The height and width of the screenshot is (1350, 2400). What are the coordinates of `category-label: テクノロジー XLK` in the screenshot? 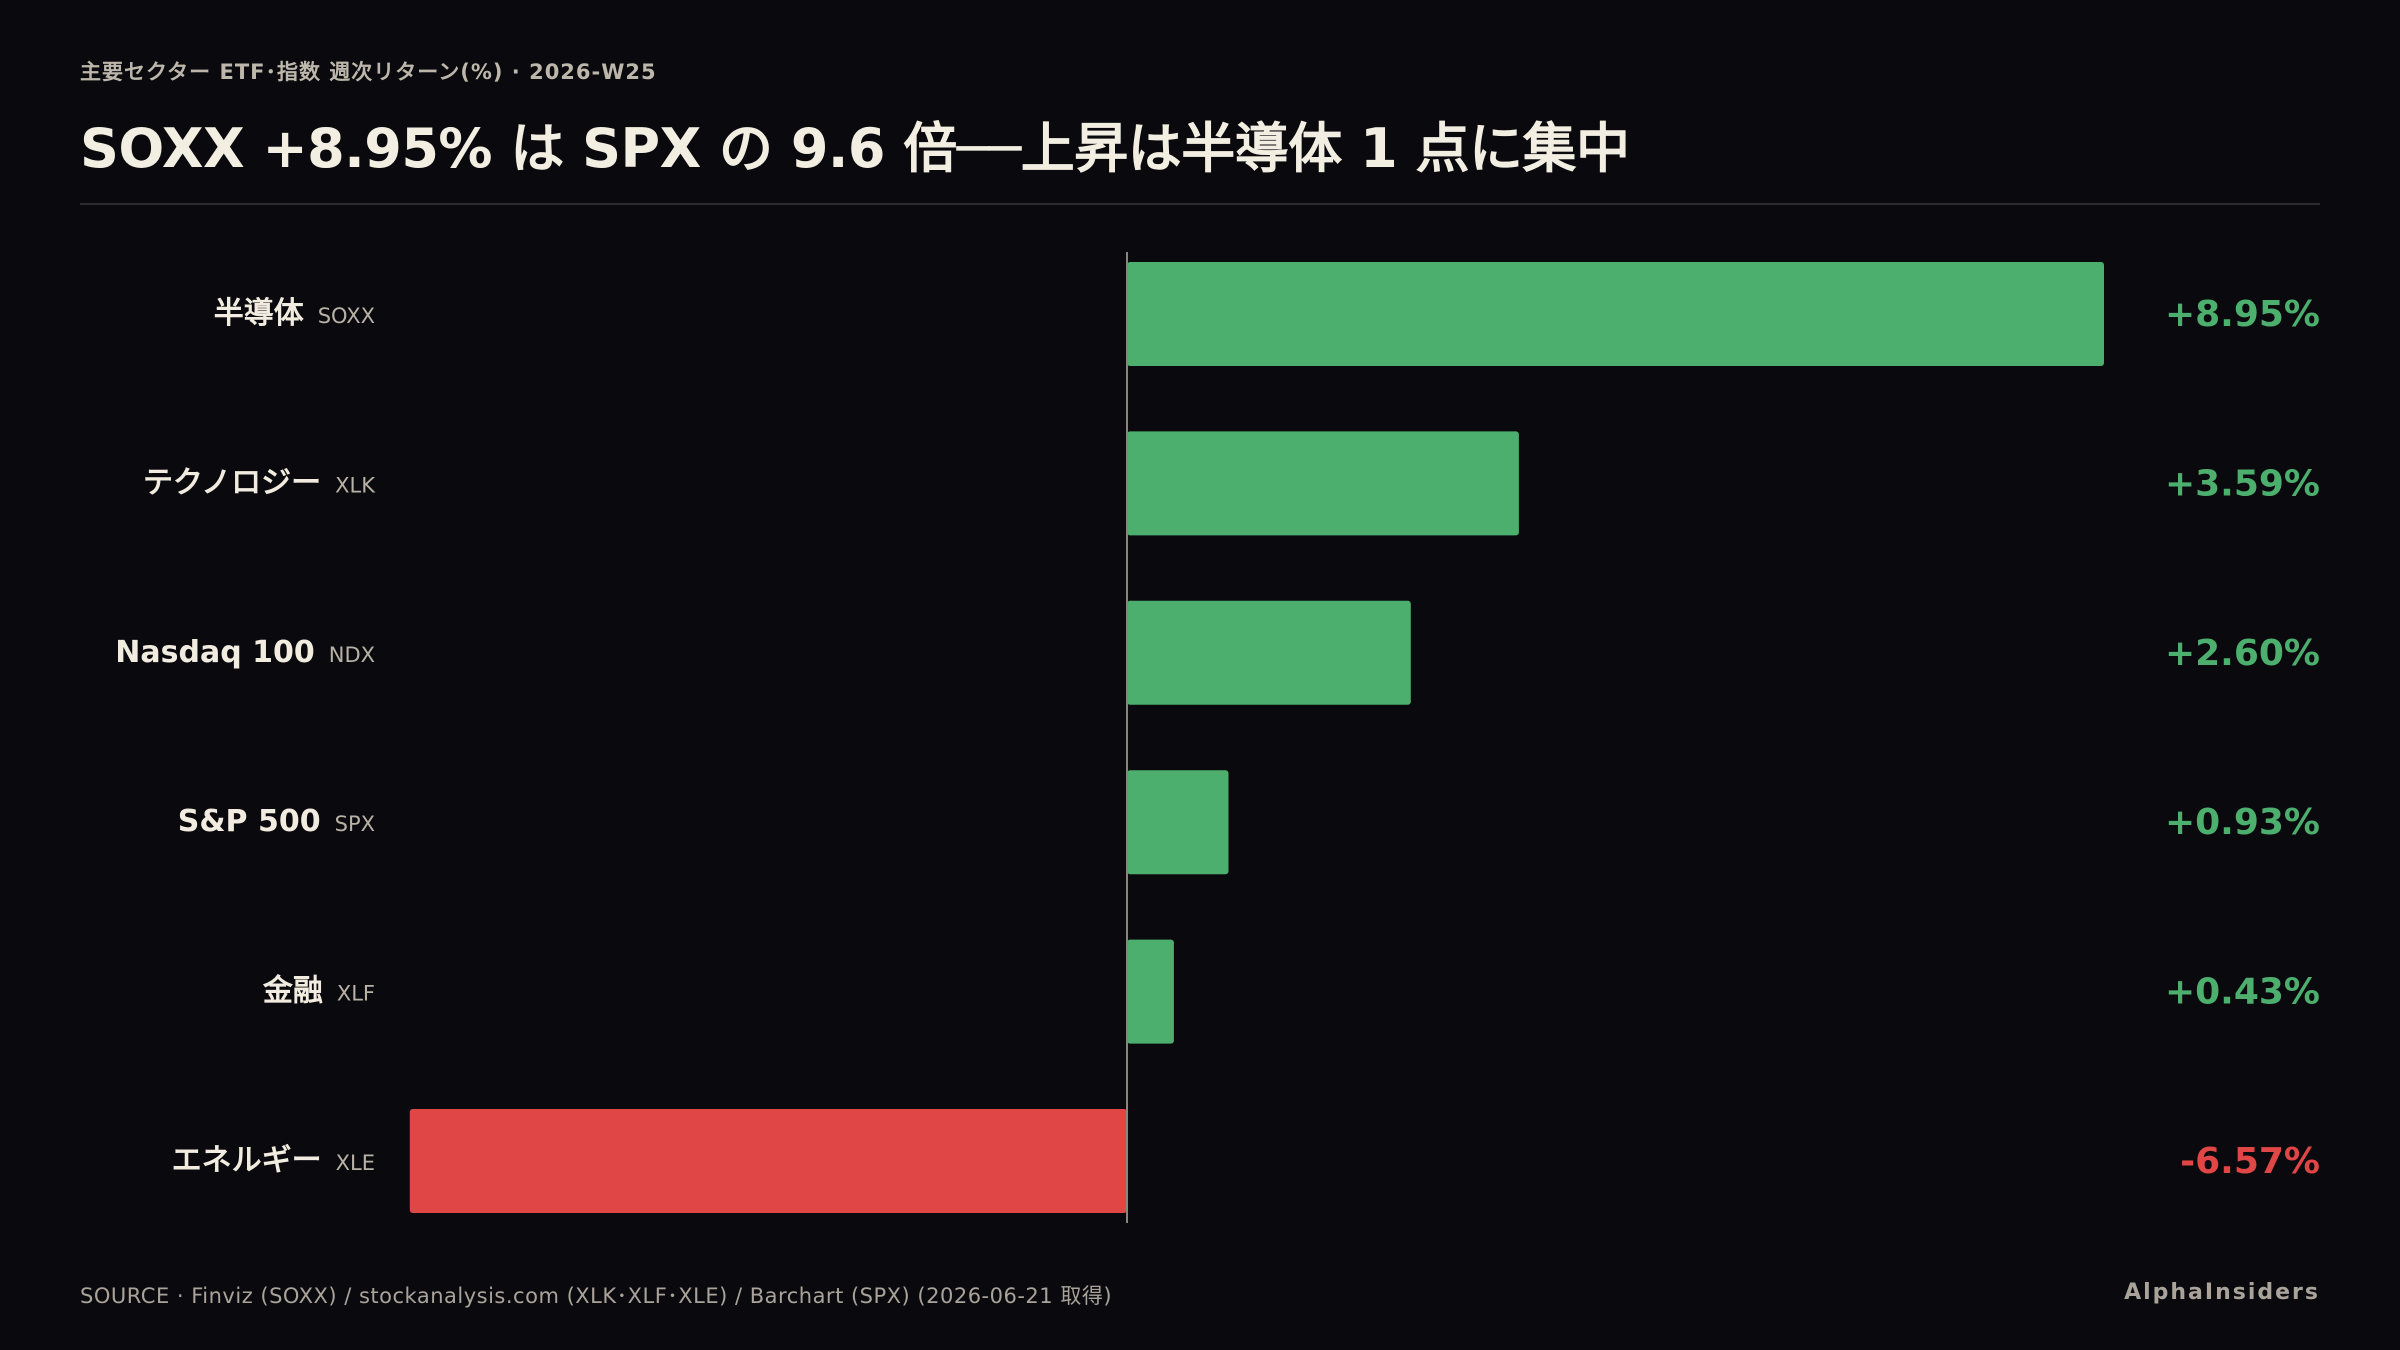 It's located at (259, 482).